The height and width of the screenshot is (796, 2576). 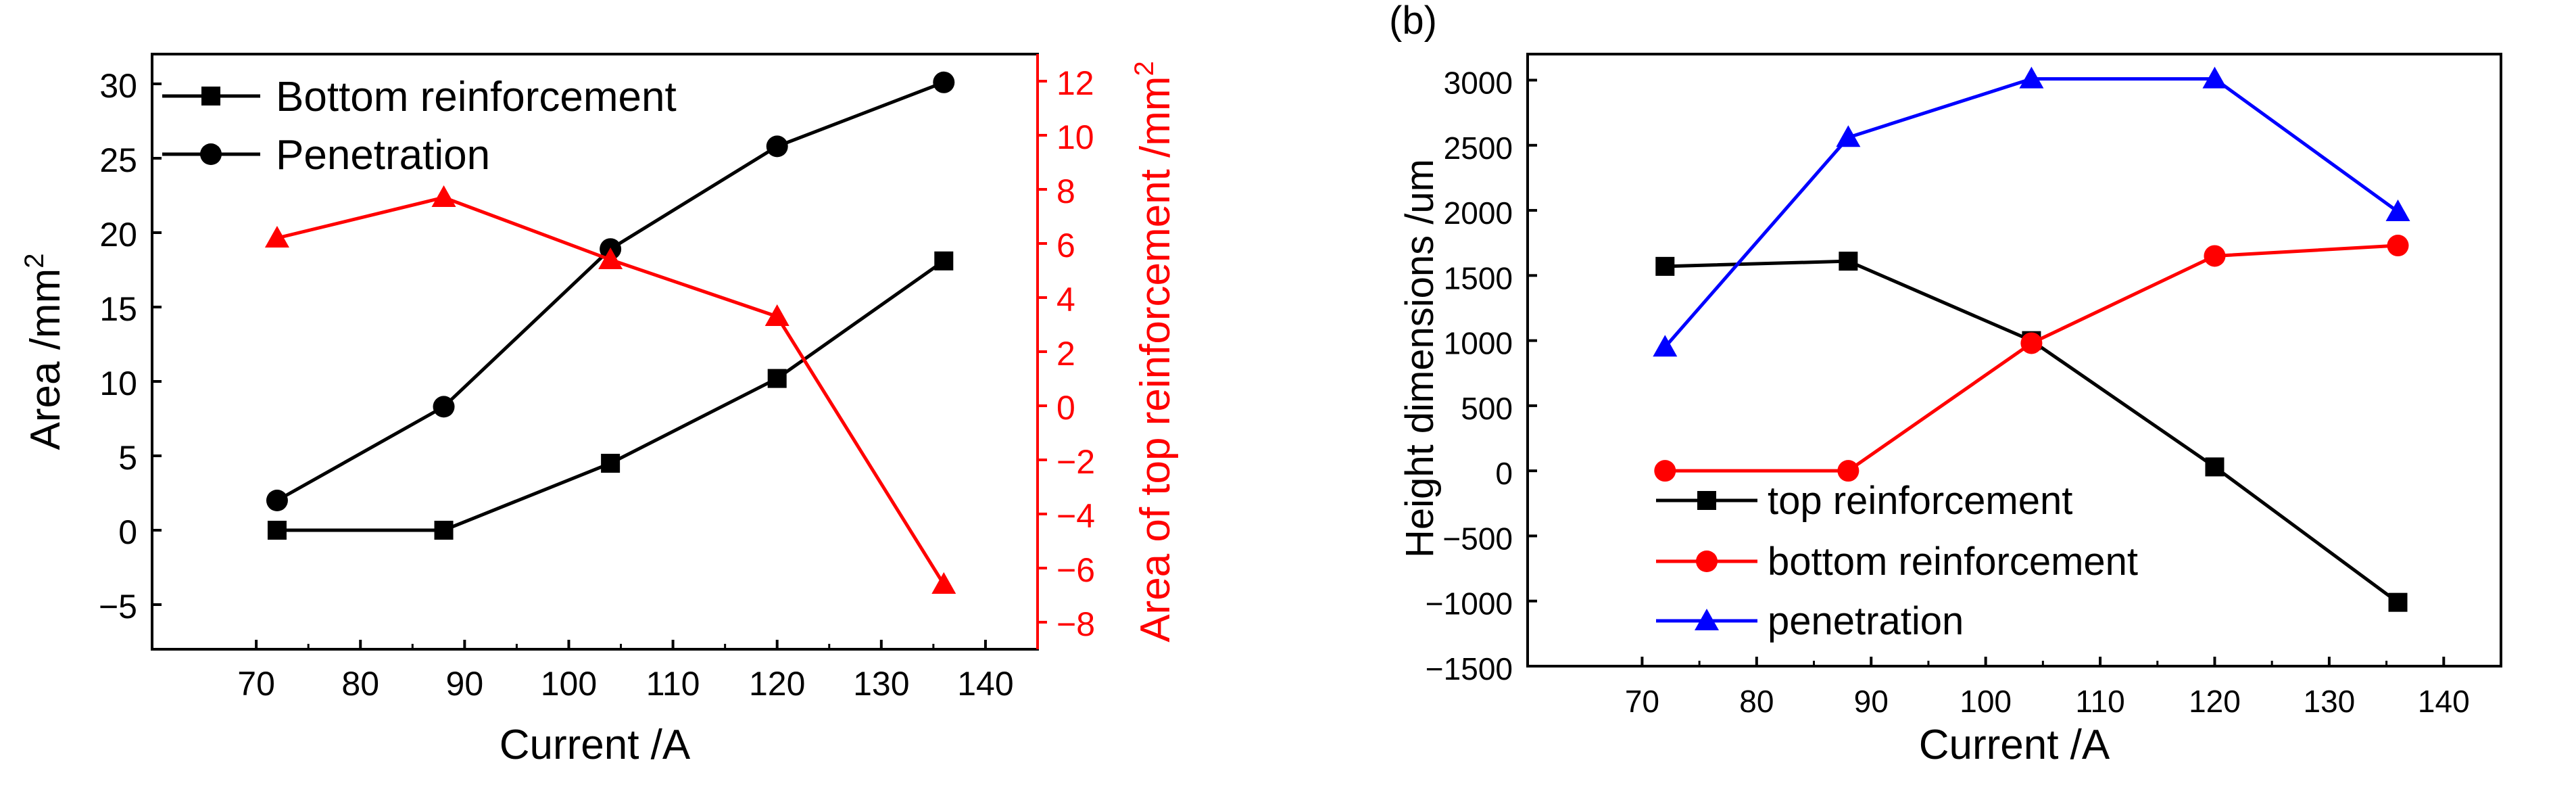 I want to click on chart-a-legend-item-bottom-reinforcement: Bottom reinforcement, so click(x=419, y=97).